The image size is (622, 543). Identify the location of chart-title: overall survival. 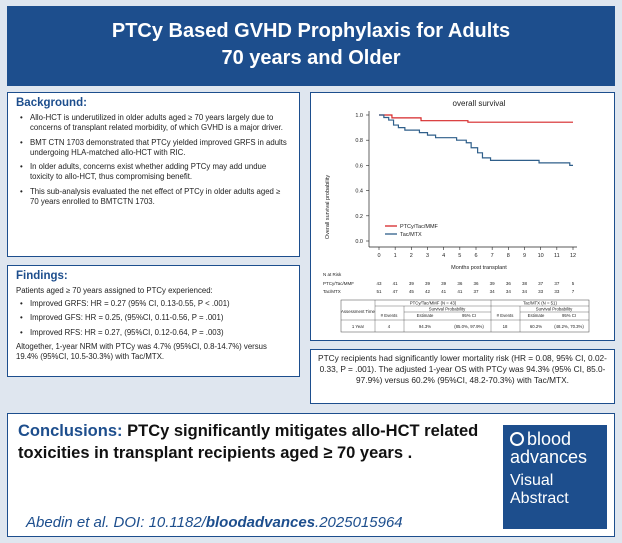
(479, 103).